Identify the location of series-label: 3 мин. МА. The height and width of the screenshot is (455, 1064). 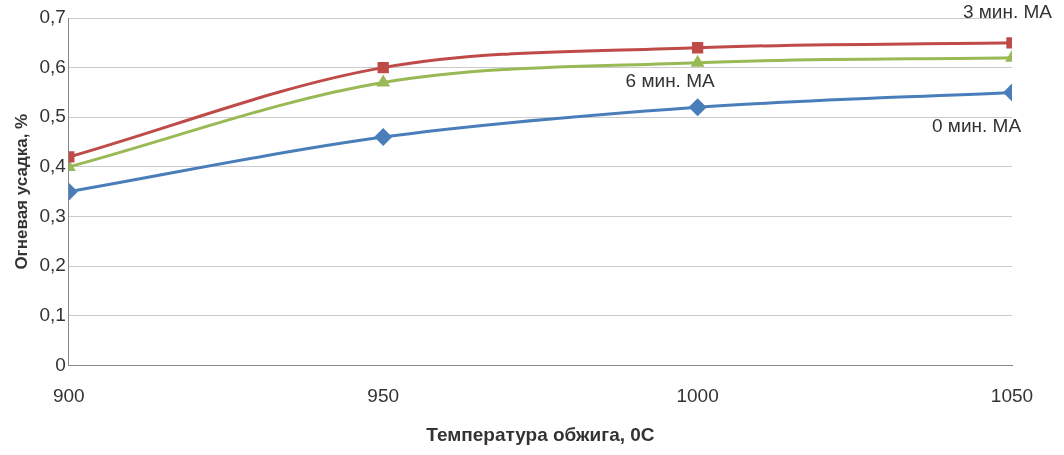
(1007, 12).